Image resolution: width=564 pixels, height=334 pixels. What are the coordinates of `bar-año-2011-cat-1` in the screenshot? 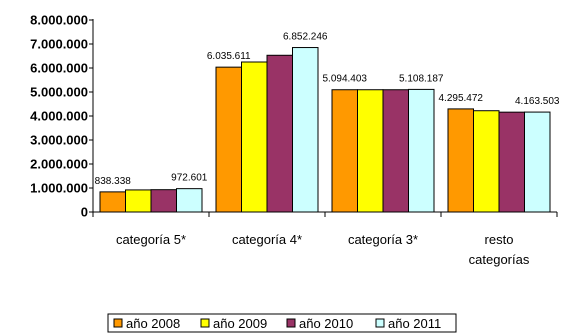 It's located at (305, 130).